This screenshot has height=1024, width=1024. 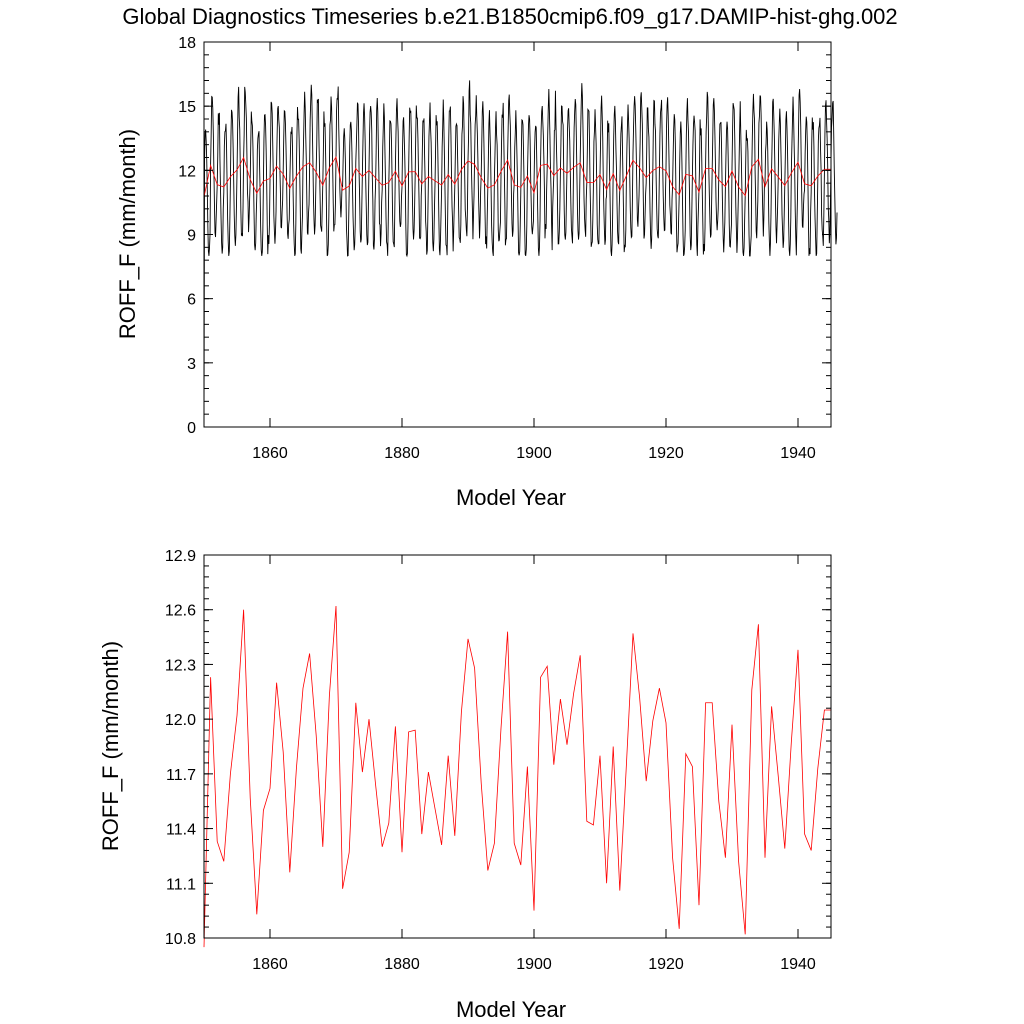 I want to click on y-tick-label: 11.7, so click(x=181, y=775).